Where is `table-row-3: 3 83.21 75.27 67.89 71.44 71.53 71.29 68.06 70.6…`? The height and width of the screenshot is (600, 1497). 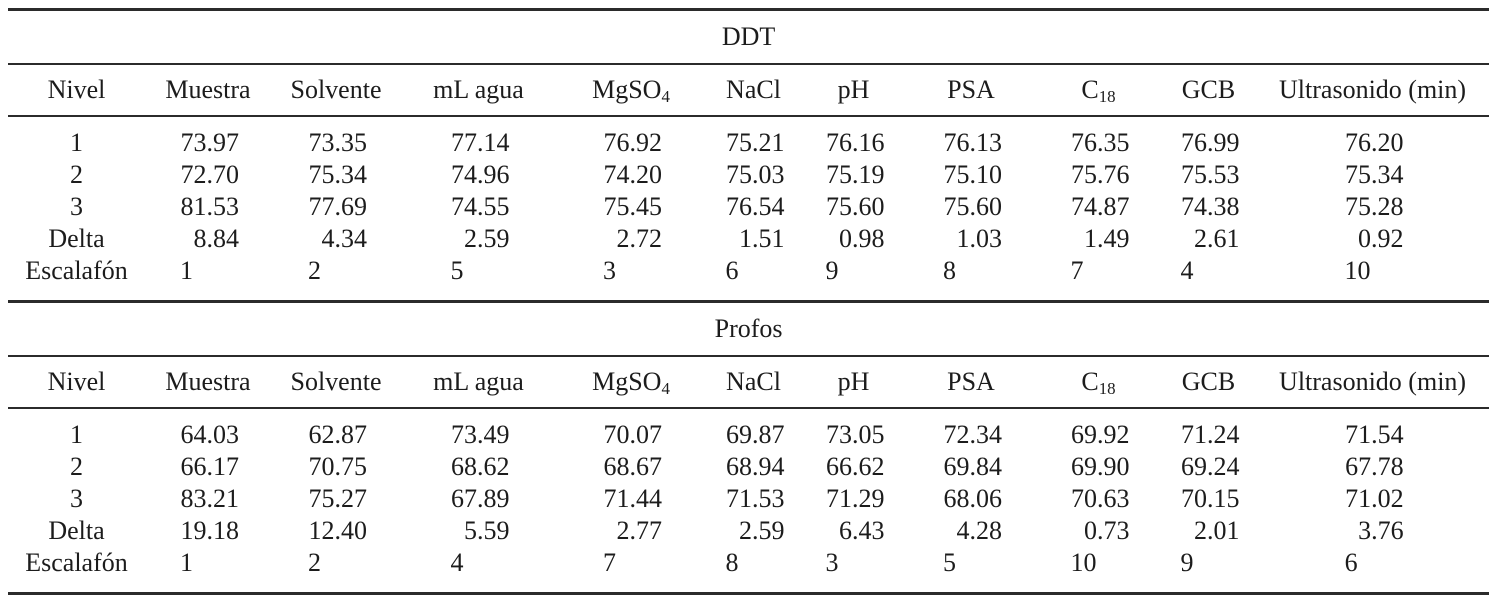
table-row-3: 3 83.21 75.27 67.89 71.44 71.53 71.29 68.06 70.6… is located at coordinates (748, 499).